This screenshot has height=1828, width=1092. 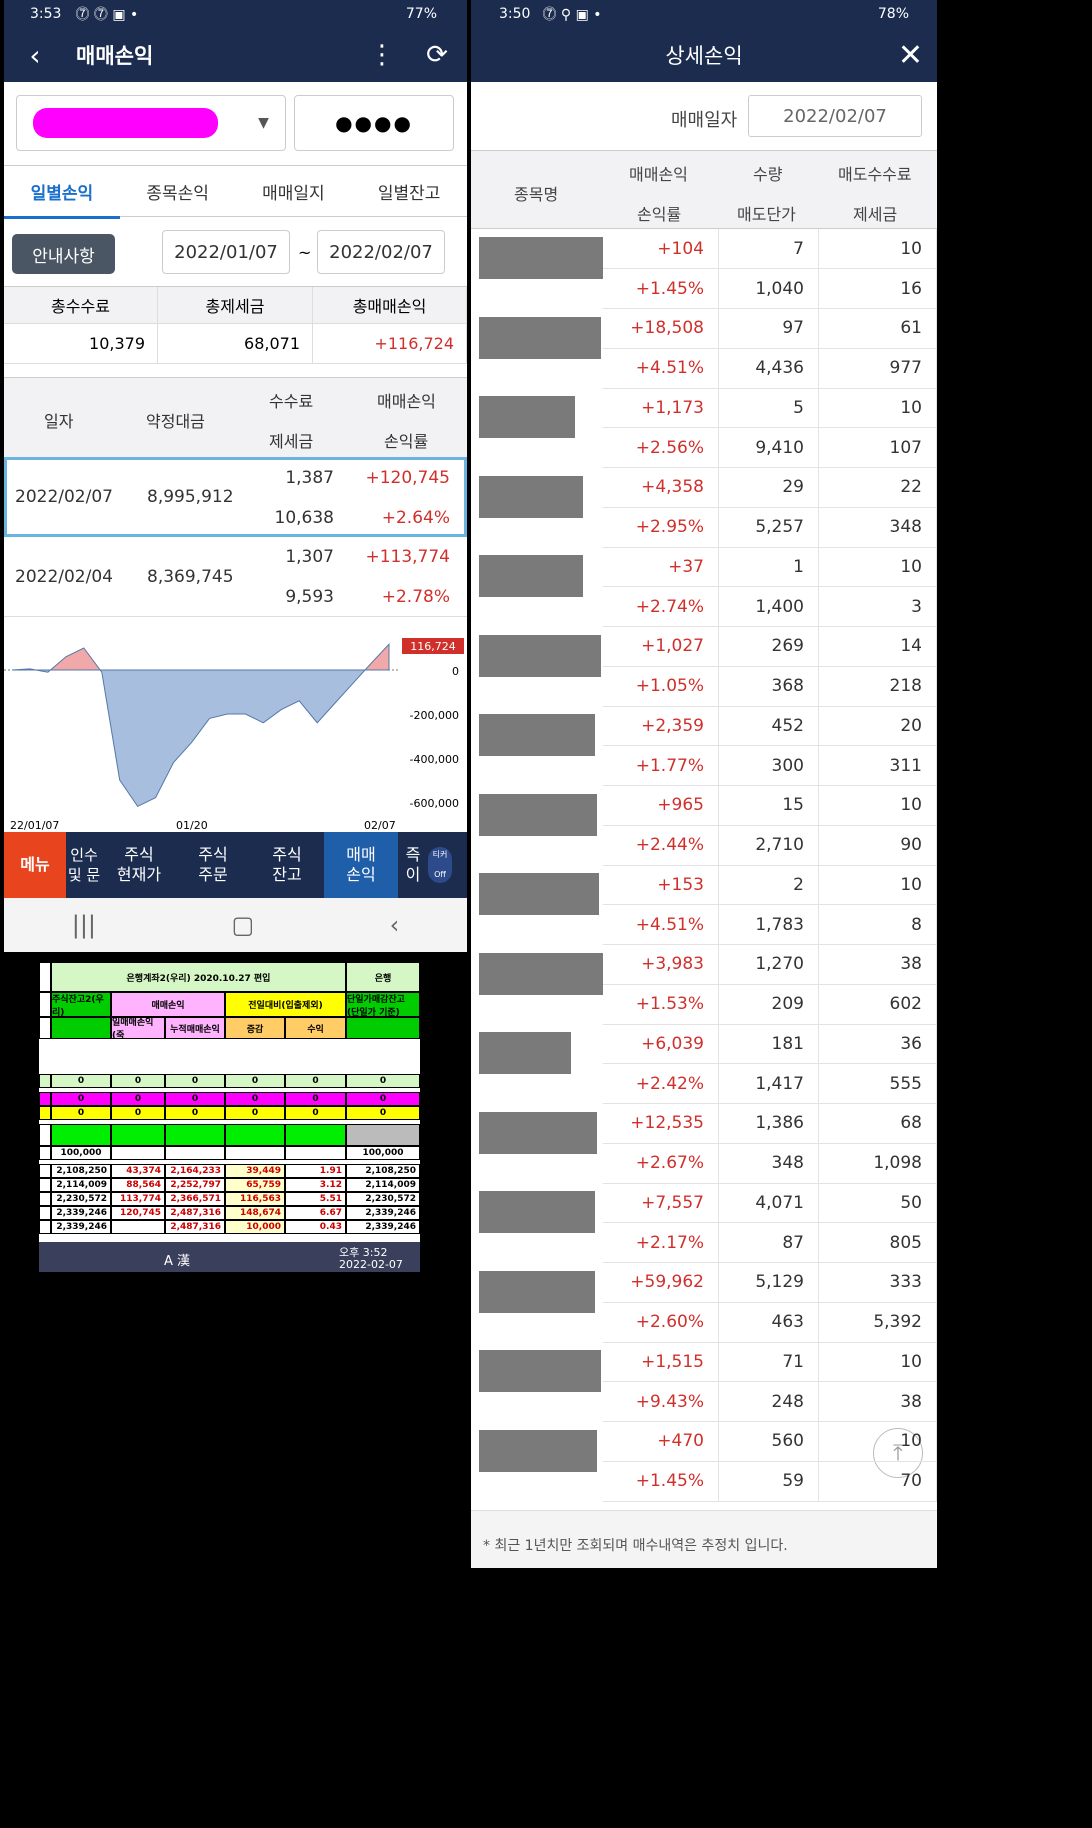 What do you see at coordinates (35, 865) in the screenshot?
I see `menu-button: 메뉴` at bounding box center [35, 865].